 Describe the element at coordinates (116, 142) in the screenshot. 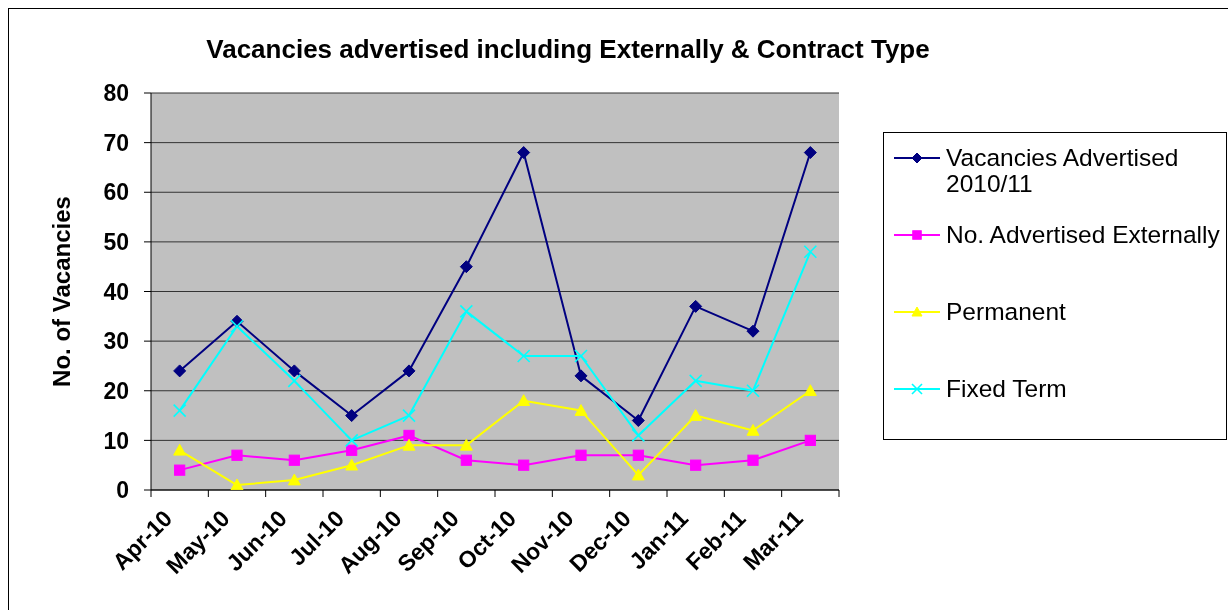

I see `y-tick-label: 70` at that location.